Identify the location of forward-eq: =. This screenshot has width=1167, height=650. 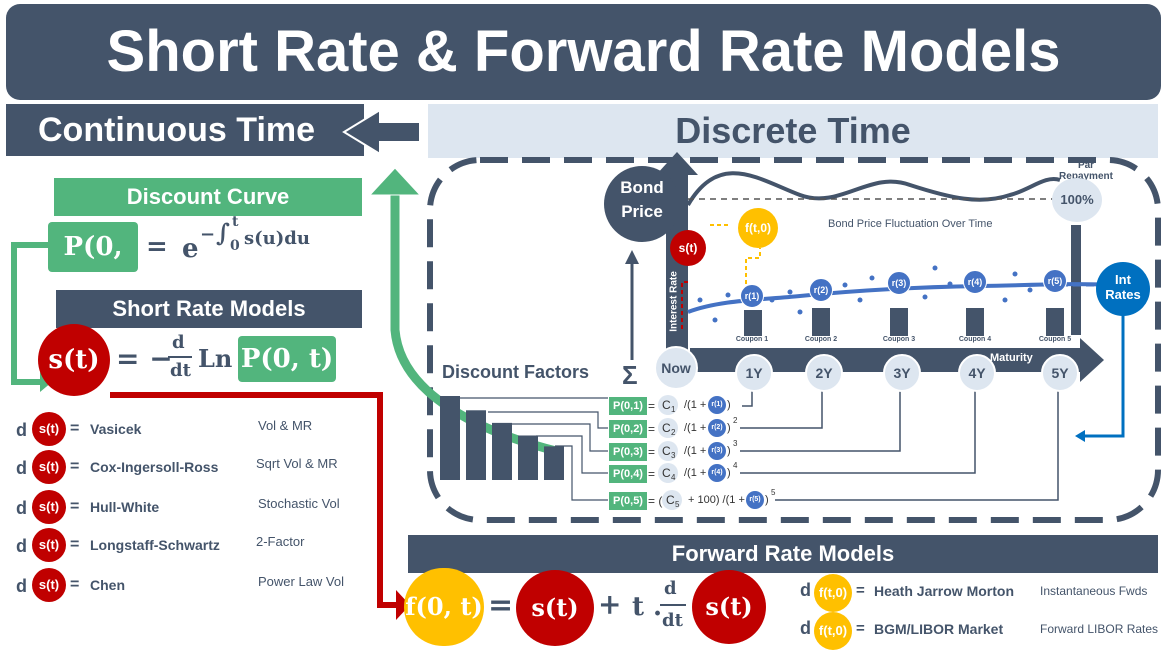
(501, 605).